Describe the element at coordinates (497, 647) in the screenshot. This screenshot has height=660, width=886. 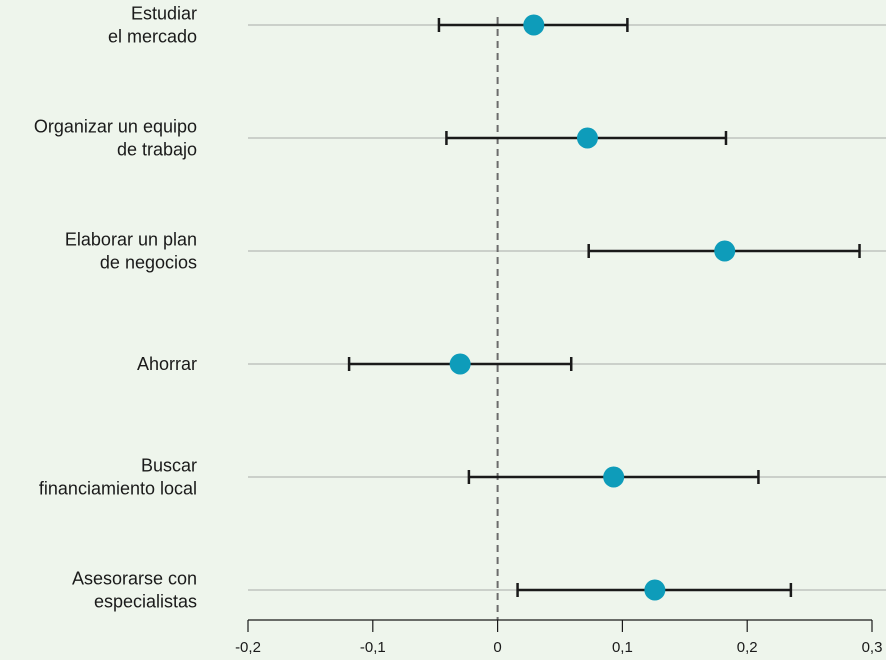
I see `x-tick-label: 0` at that location.